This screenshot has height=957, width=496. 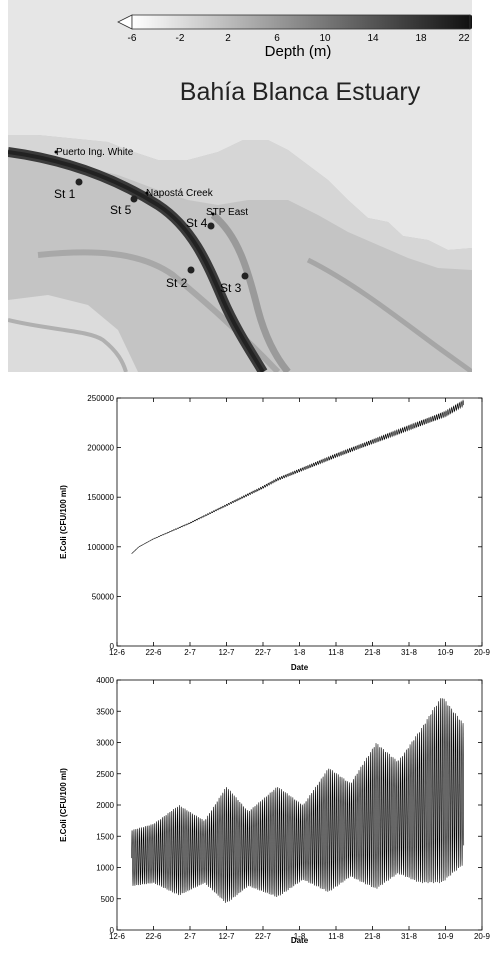 What do you see at coordinates (95, 152) in the screenshot?
I see `place-label-puerto: Puerto Ing. White` at bounding box center [95, 152].